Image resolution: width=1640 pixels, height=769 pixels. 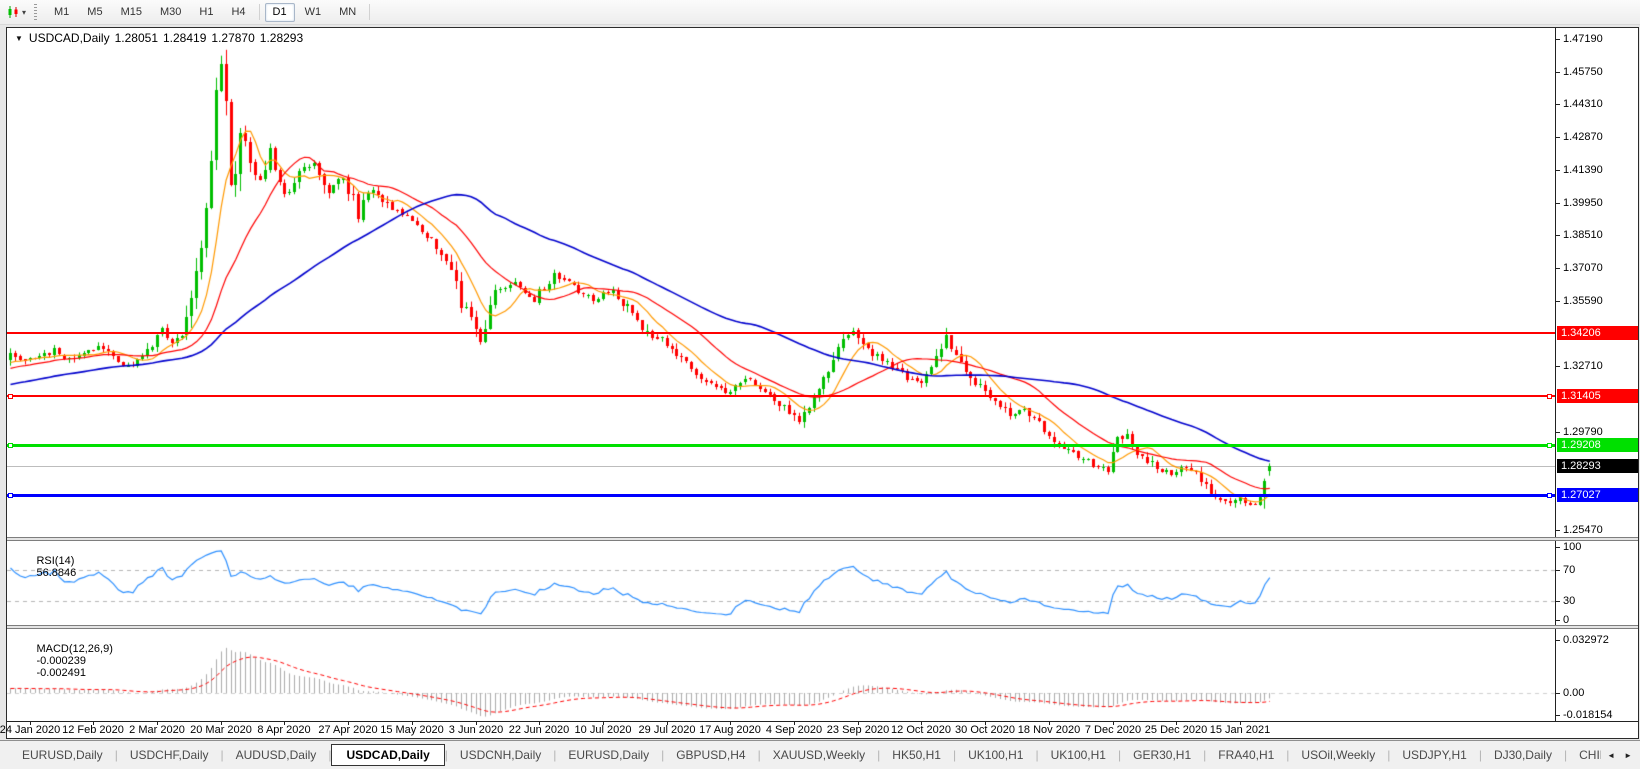 What do you see at coordinates (95, 11) in the screenshot?
I see `timeframe-button-m5: M5` at bounding box center [95, 11].